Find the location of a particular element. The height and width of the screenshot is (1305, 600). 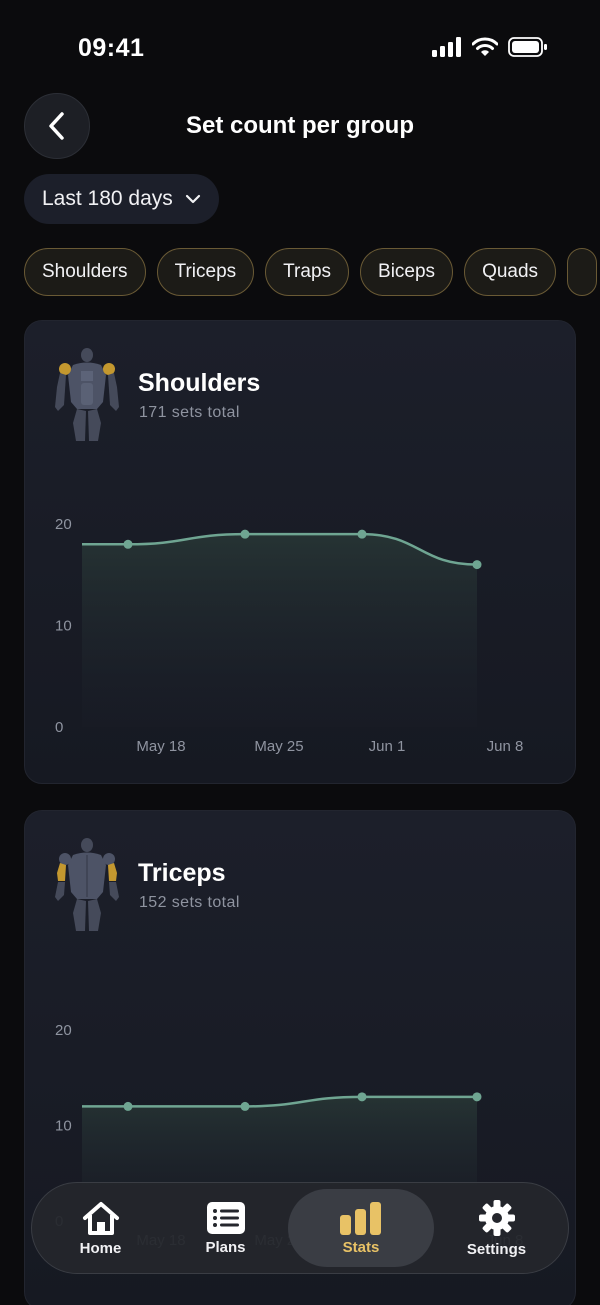

chevron-left-icon is located at coordinates (56, 126).